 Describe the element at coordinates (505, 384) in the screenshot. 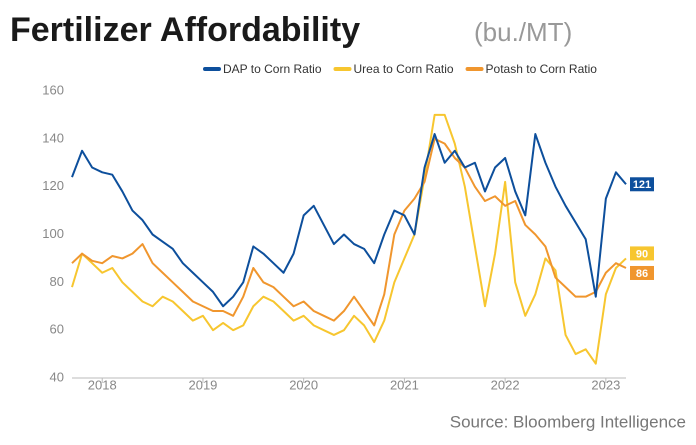

I see `x-tick-label: 2022` at that location.